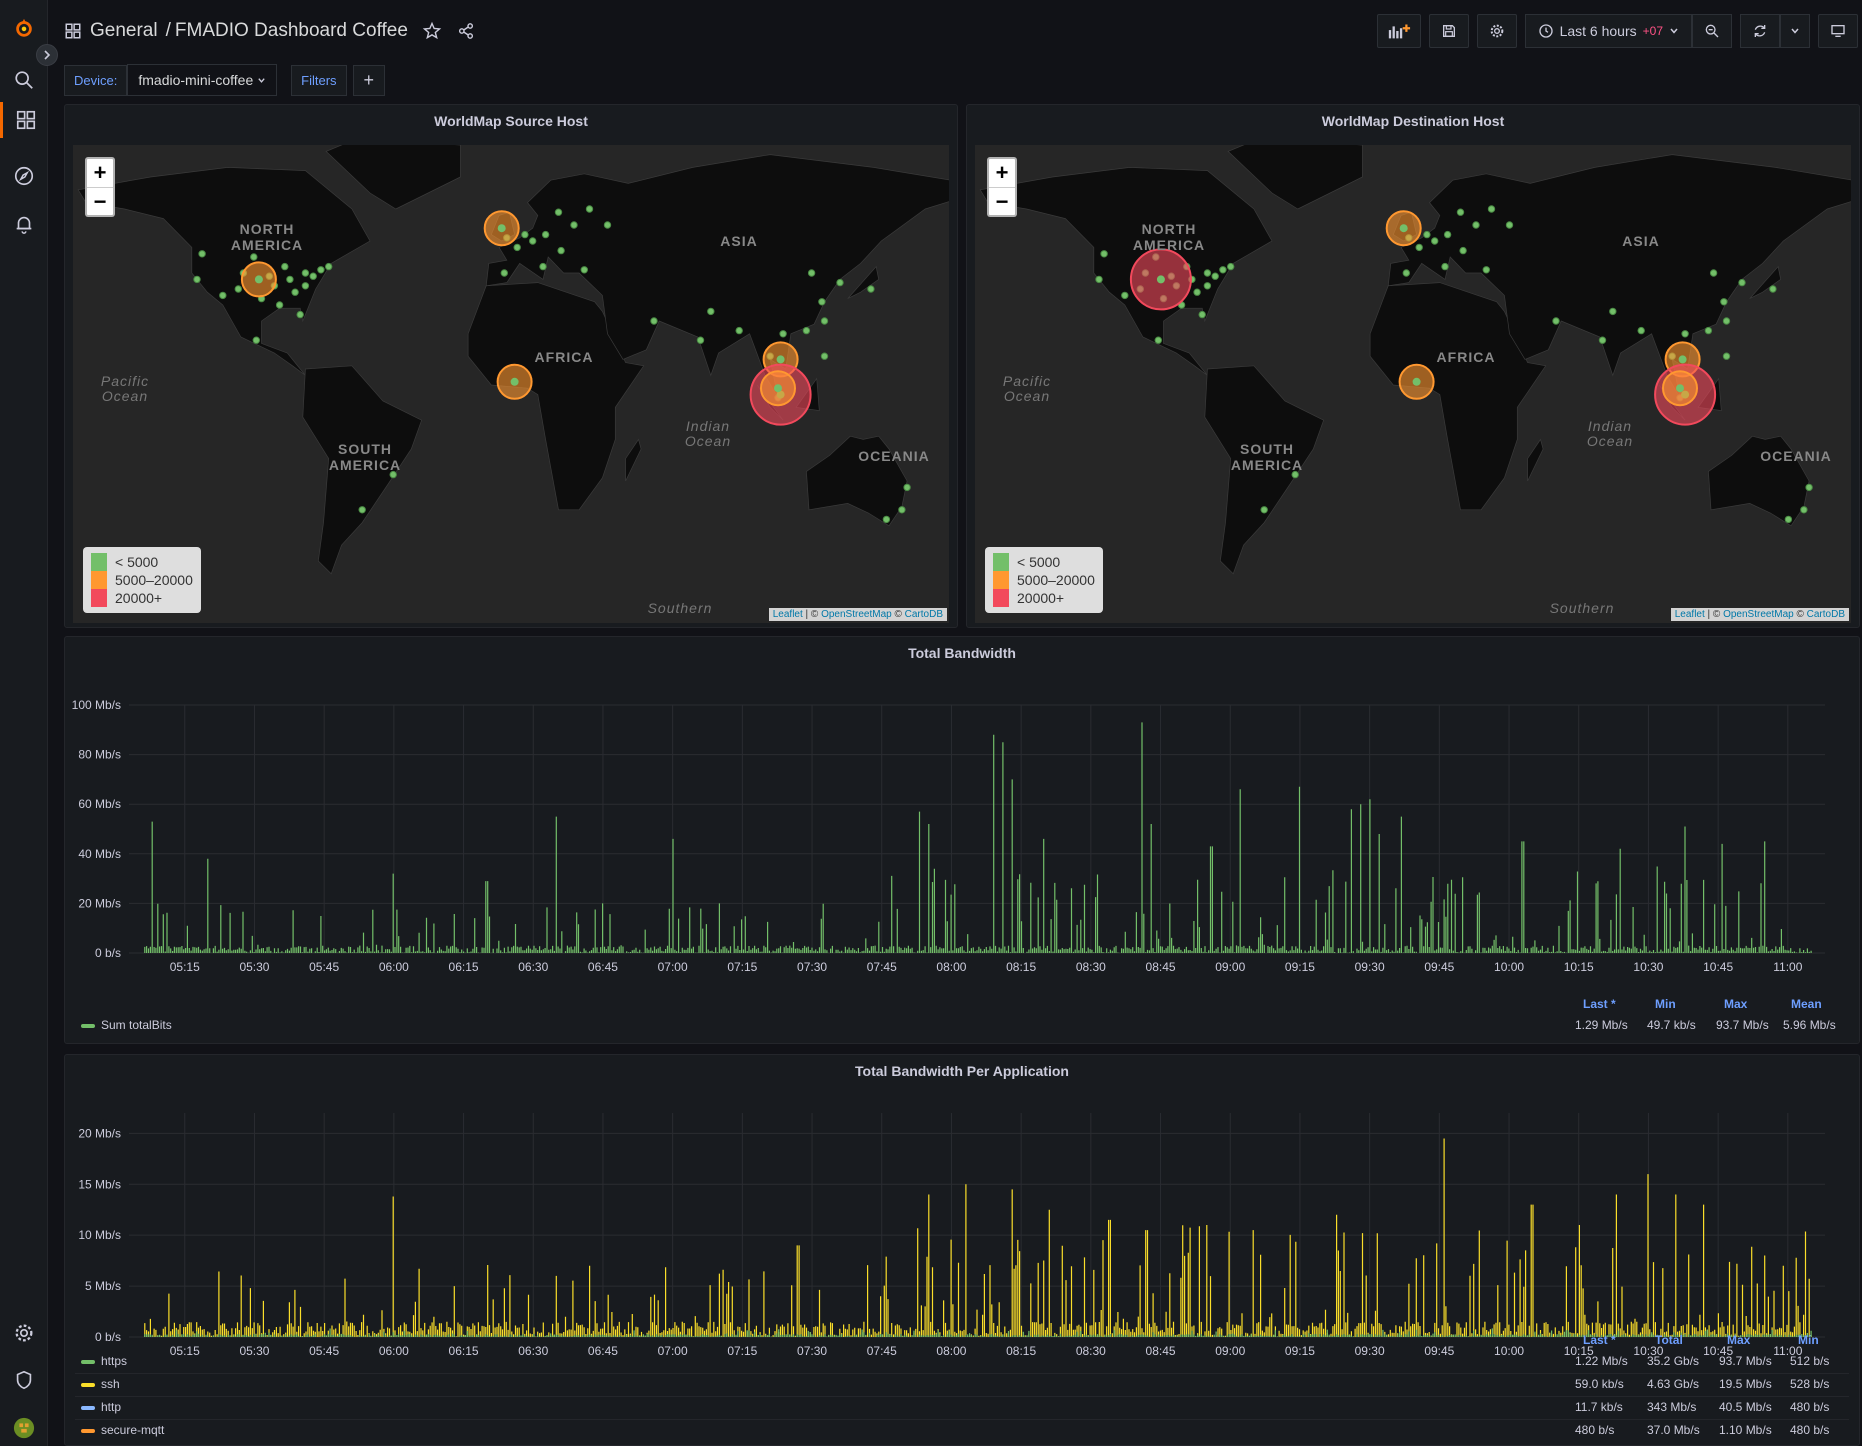 The height and width of the screenshot is (1446, 1862). What do you see at coordinates (1669, 1340) in the screenshot?
I see `stat-header: Total` at bounding box center [1669, 1340].